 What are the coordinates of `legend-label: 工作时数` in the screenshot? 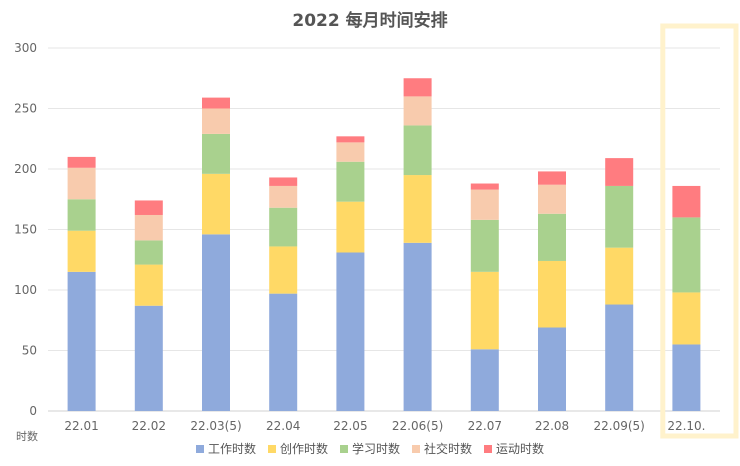 It's located at (231, 449).